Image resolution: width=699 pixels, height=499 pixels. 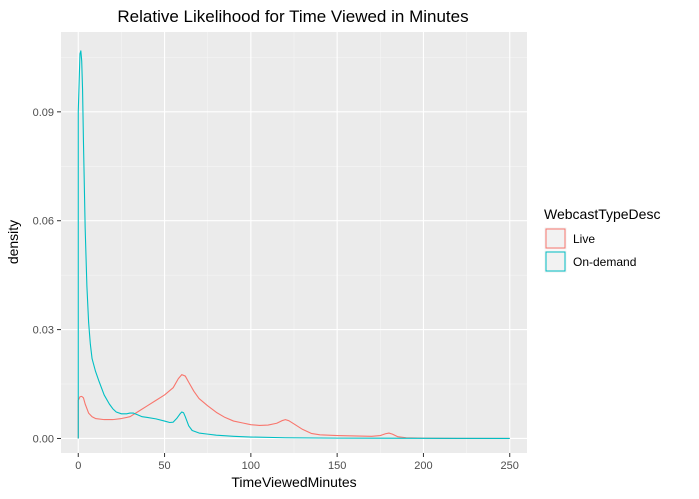 What do you see at coordinates (423, 466) in the screenshot?
I see `x-tick-label: 200` at bounding box center [423, 466].